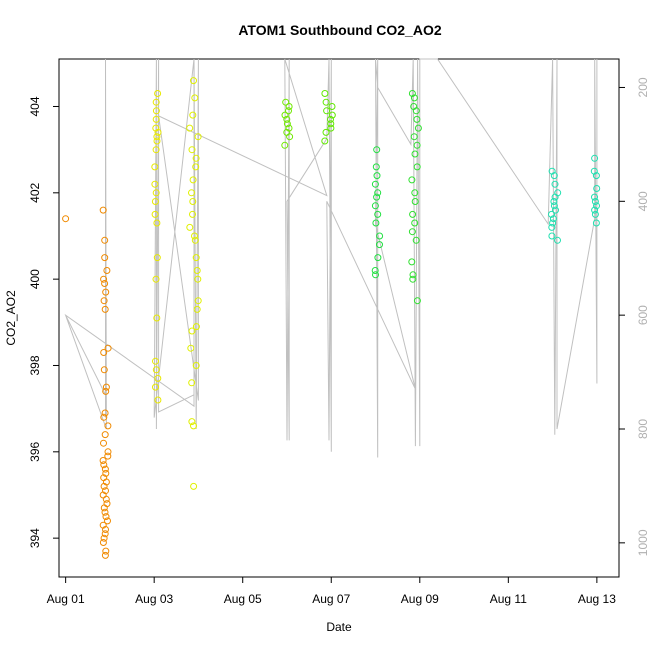 This screenshot has width=650, height=650. Describe the element at coordinates (35, 279) in the screenshot. I see `y-tick-label: 400` at that location.